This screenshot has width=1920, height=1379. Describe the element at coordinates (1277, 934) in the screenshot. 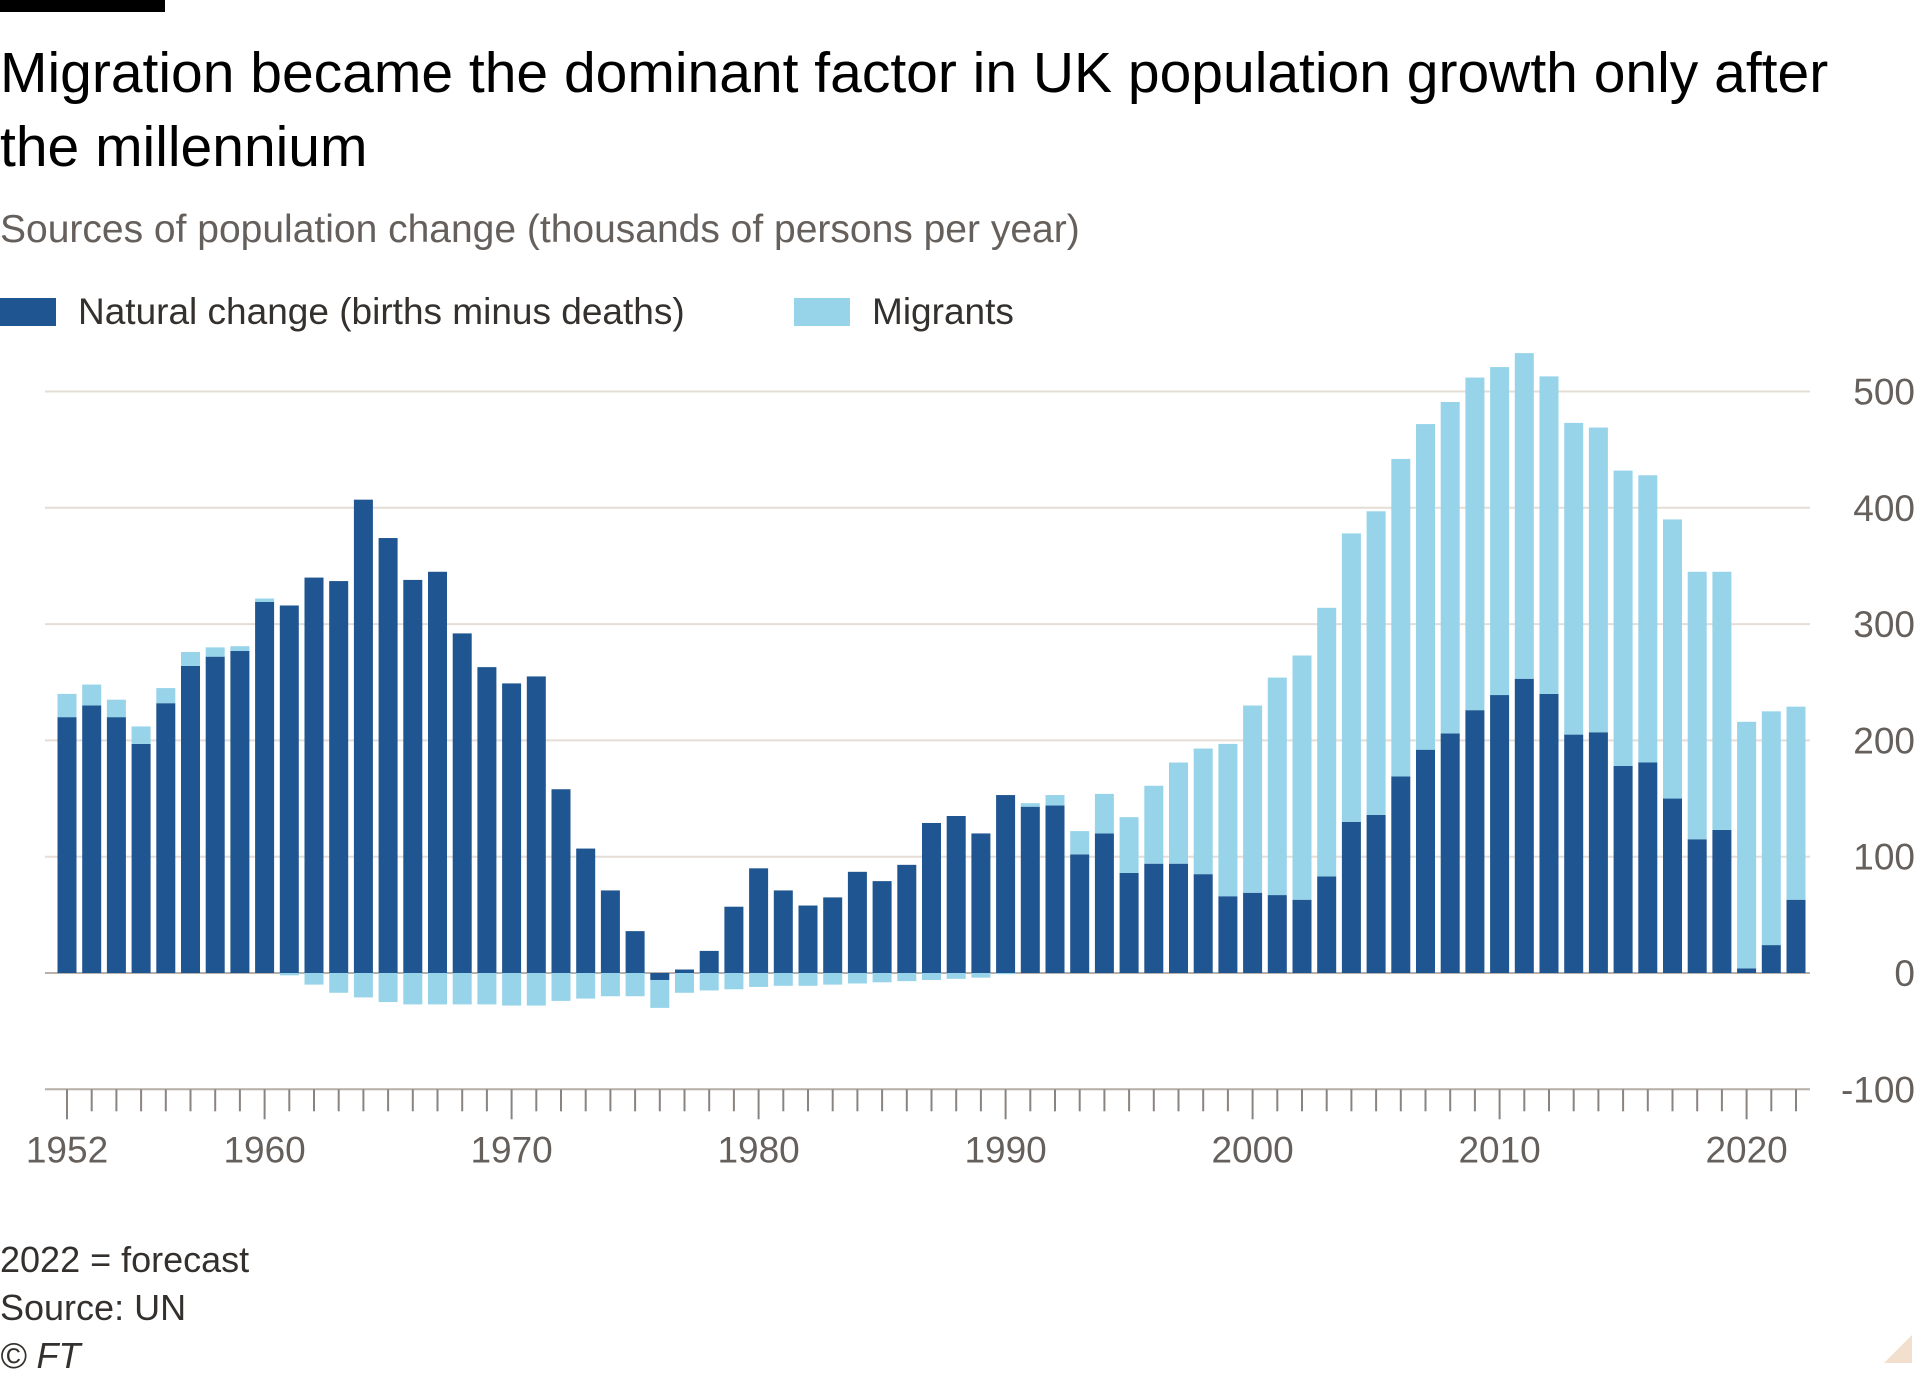

I see `bar-natural-2001` at that location.